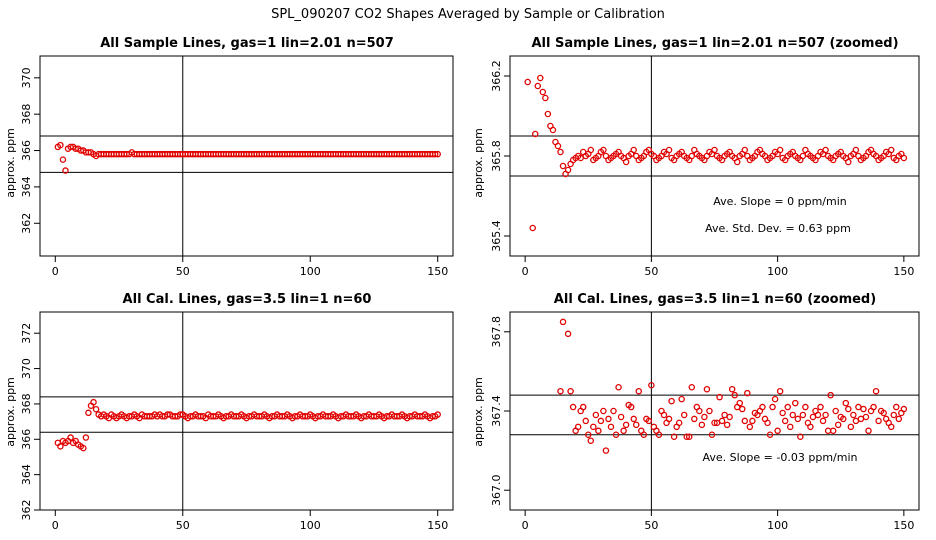 The height and width of the screenshot is (540, 936). What do you see at coordinates (496, 76) in the screenshot?
I see `y-tick-label: 366.2` at bounding box center [496, 76].